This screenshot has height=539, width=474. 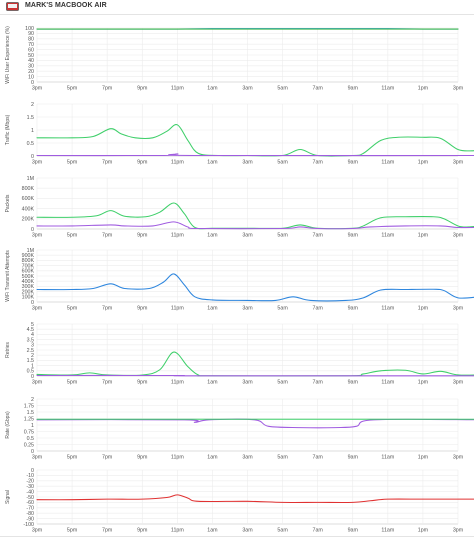 What do you see at coordinates (31, 40) in the screenshot?
I see `y-tick-label: 80` at bounding box center [31, 40].